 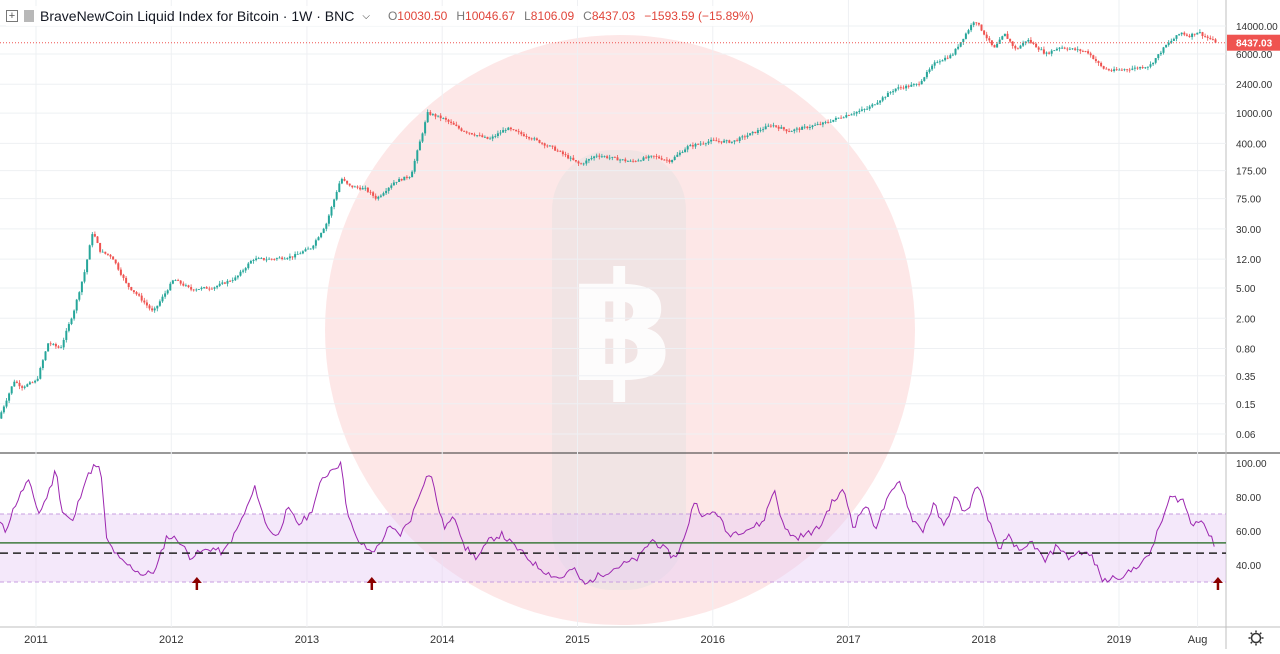 I want to click on time-tick-label: Aug, so click(x=1198, y=640).